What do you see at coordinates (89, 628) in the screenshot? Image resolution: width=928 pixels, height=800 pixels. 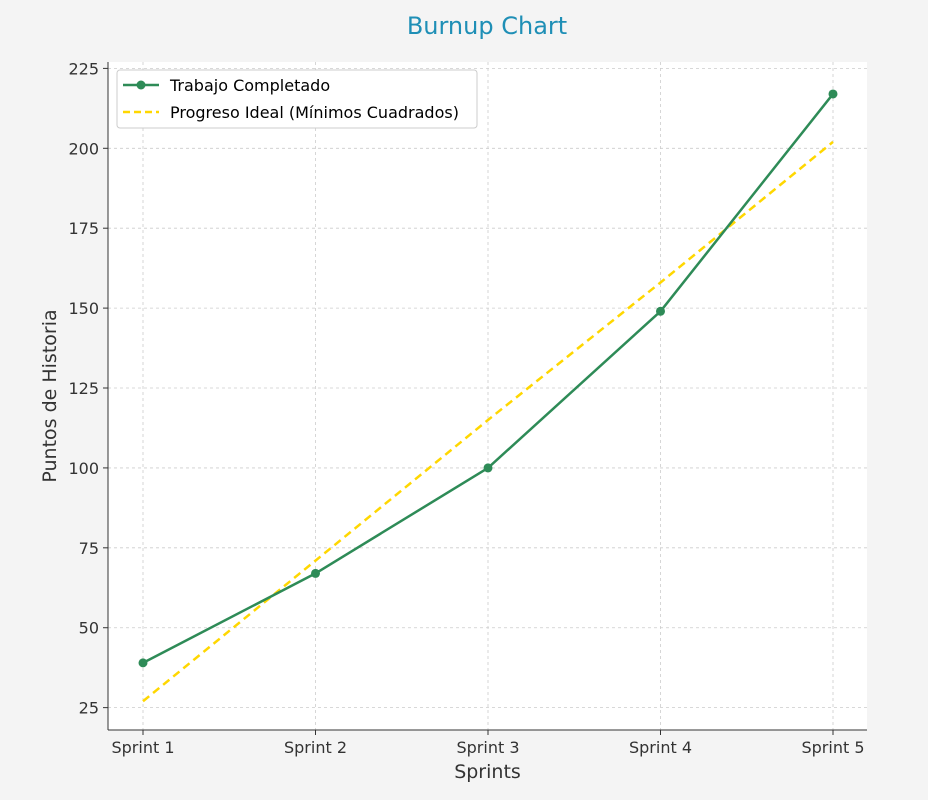 I see `y-tick-label: 50` at bounding box center [89, 628].